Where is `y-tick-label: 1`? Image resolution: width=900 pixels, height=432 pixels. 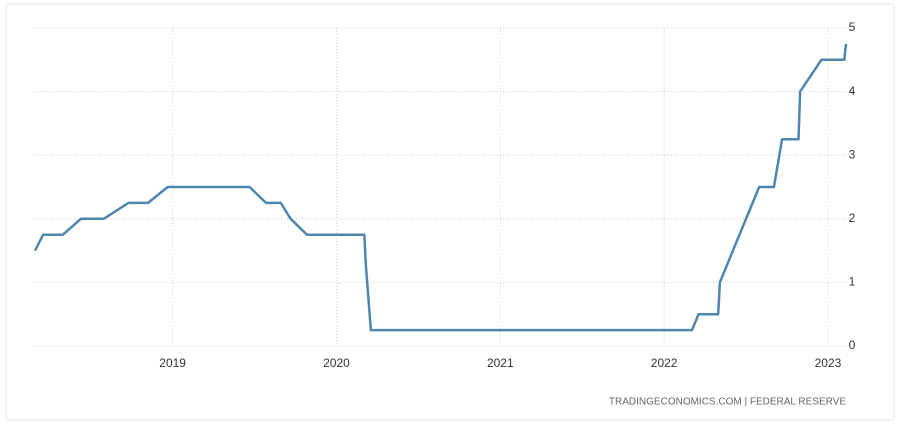
y-tick-label: 1 is located at coordinates (852, 282).